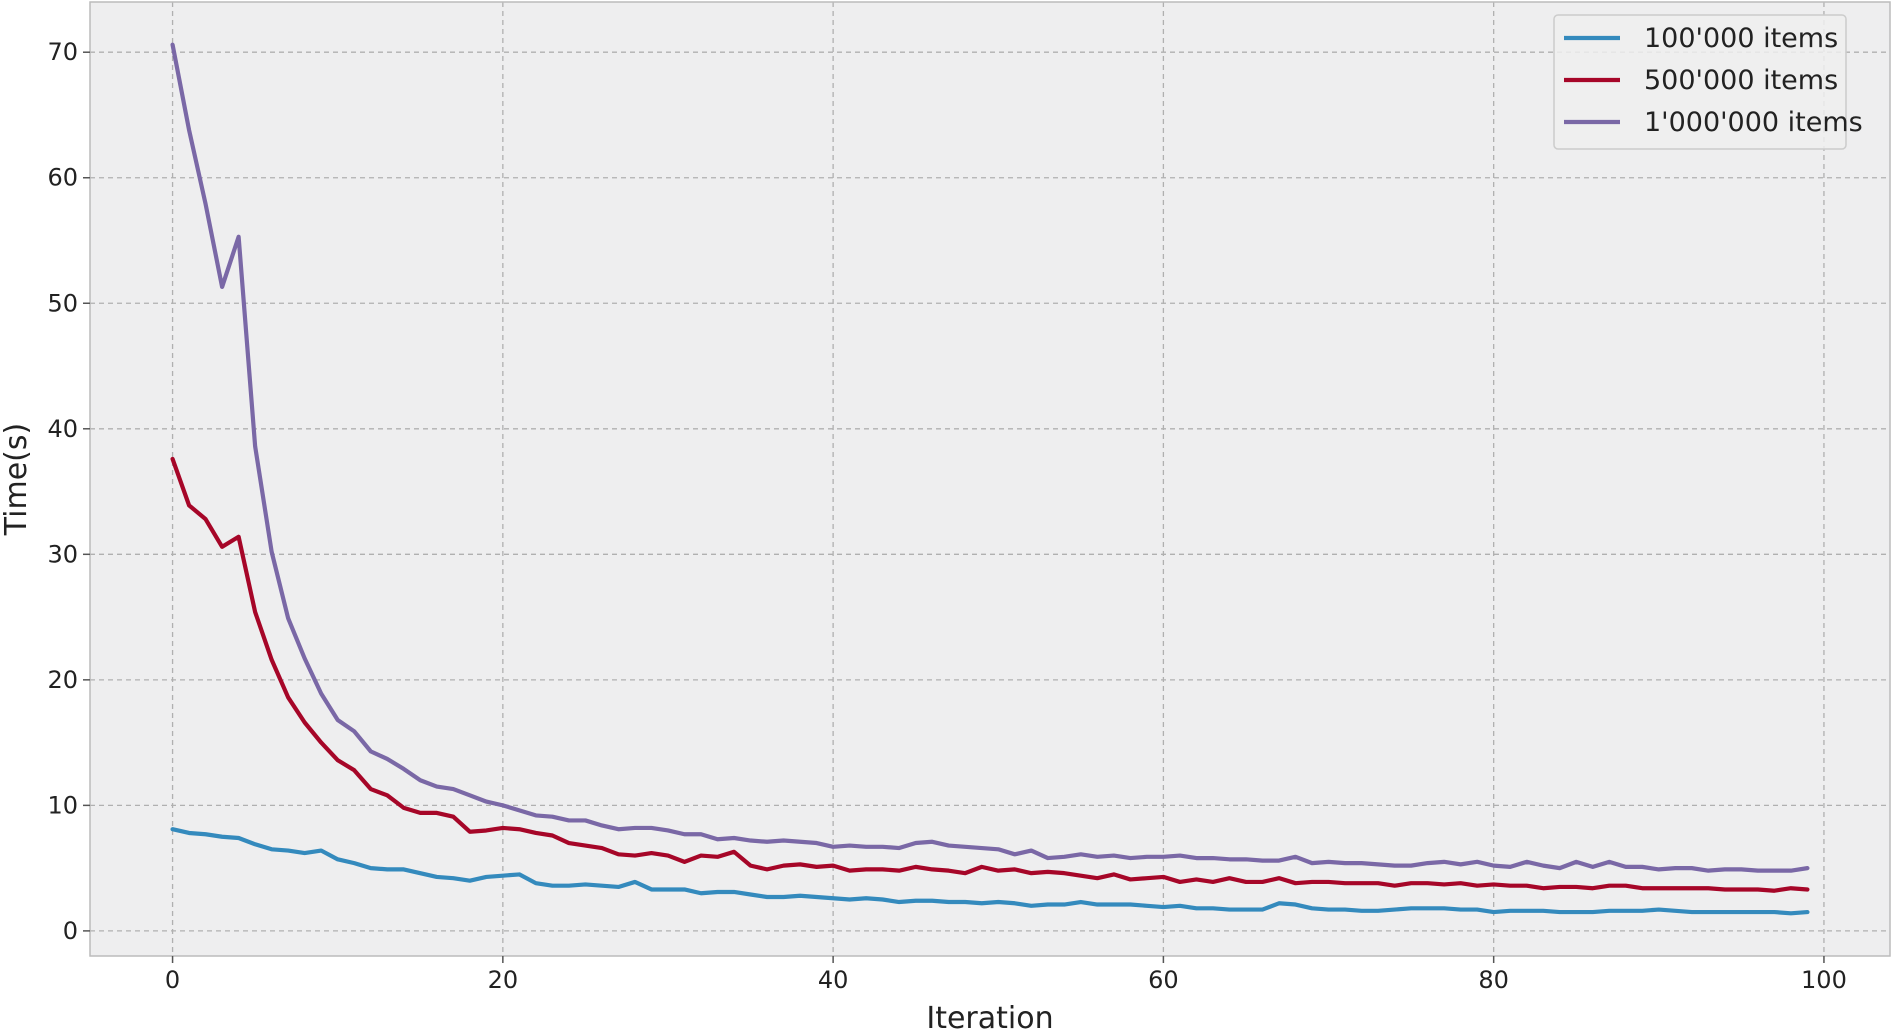 The height and width of the screenshot is (1031, 1894). What do you see at coordinates (503, 980) in the screenshot?
I see `x-tick-label: 20` at bounding box center [503, 980].